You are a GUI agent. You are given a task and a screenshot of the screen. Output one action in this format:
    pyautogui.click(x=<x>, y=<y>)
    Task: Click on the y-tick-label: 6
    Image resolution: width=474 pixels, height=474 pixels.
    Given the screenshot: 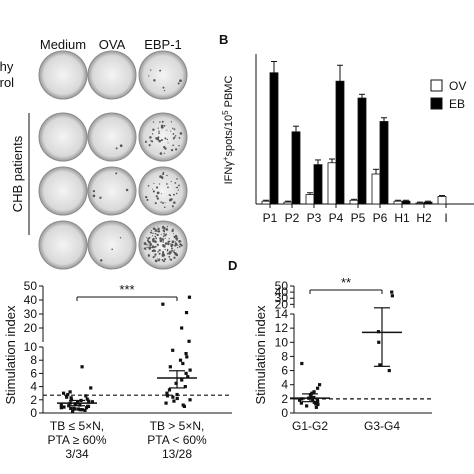 What is the action you would take?
    pyautogui.click(x=284, y=371)
    